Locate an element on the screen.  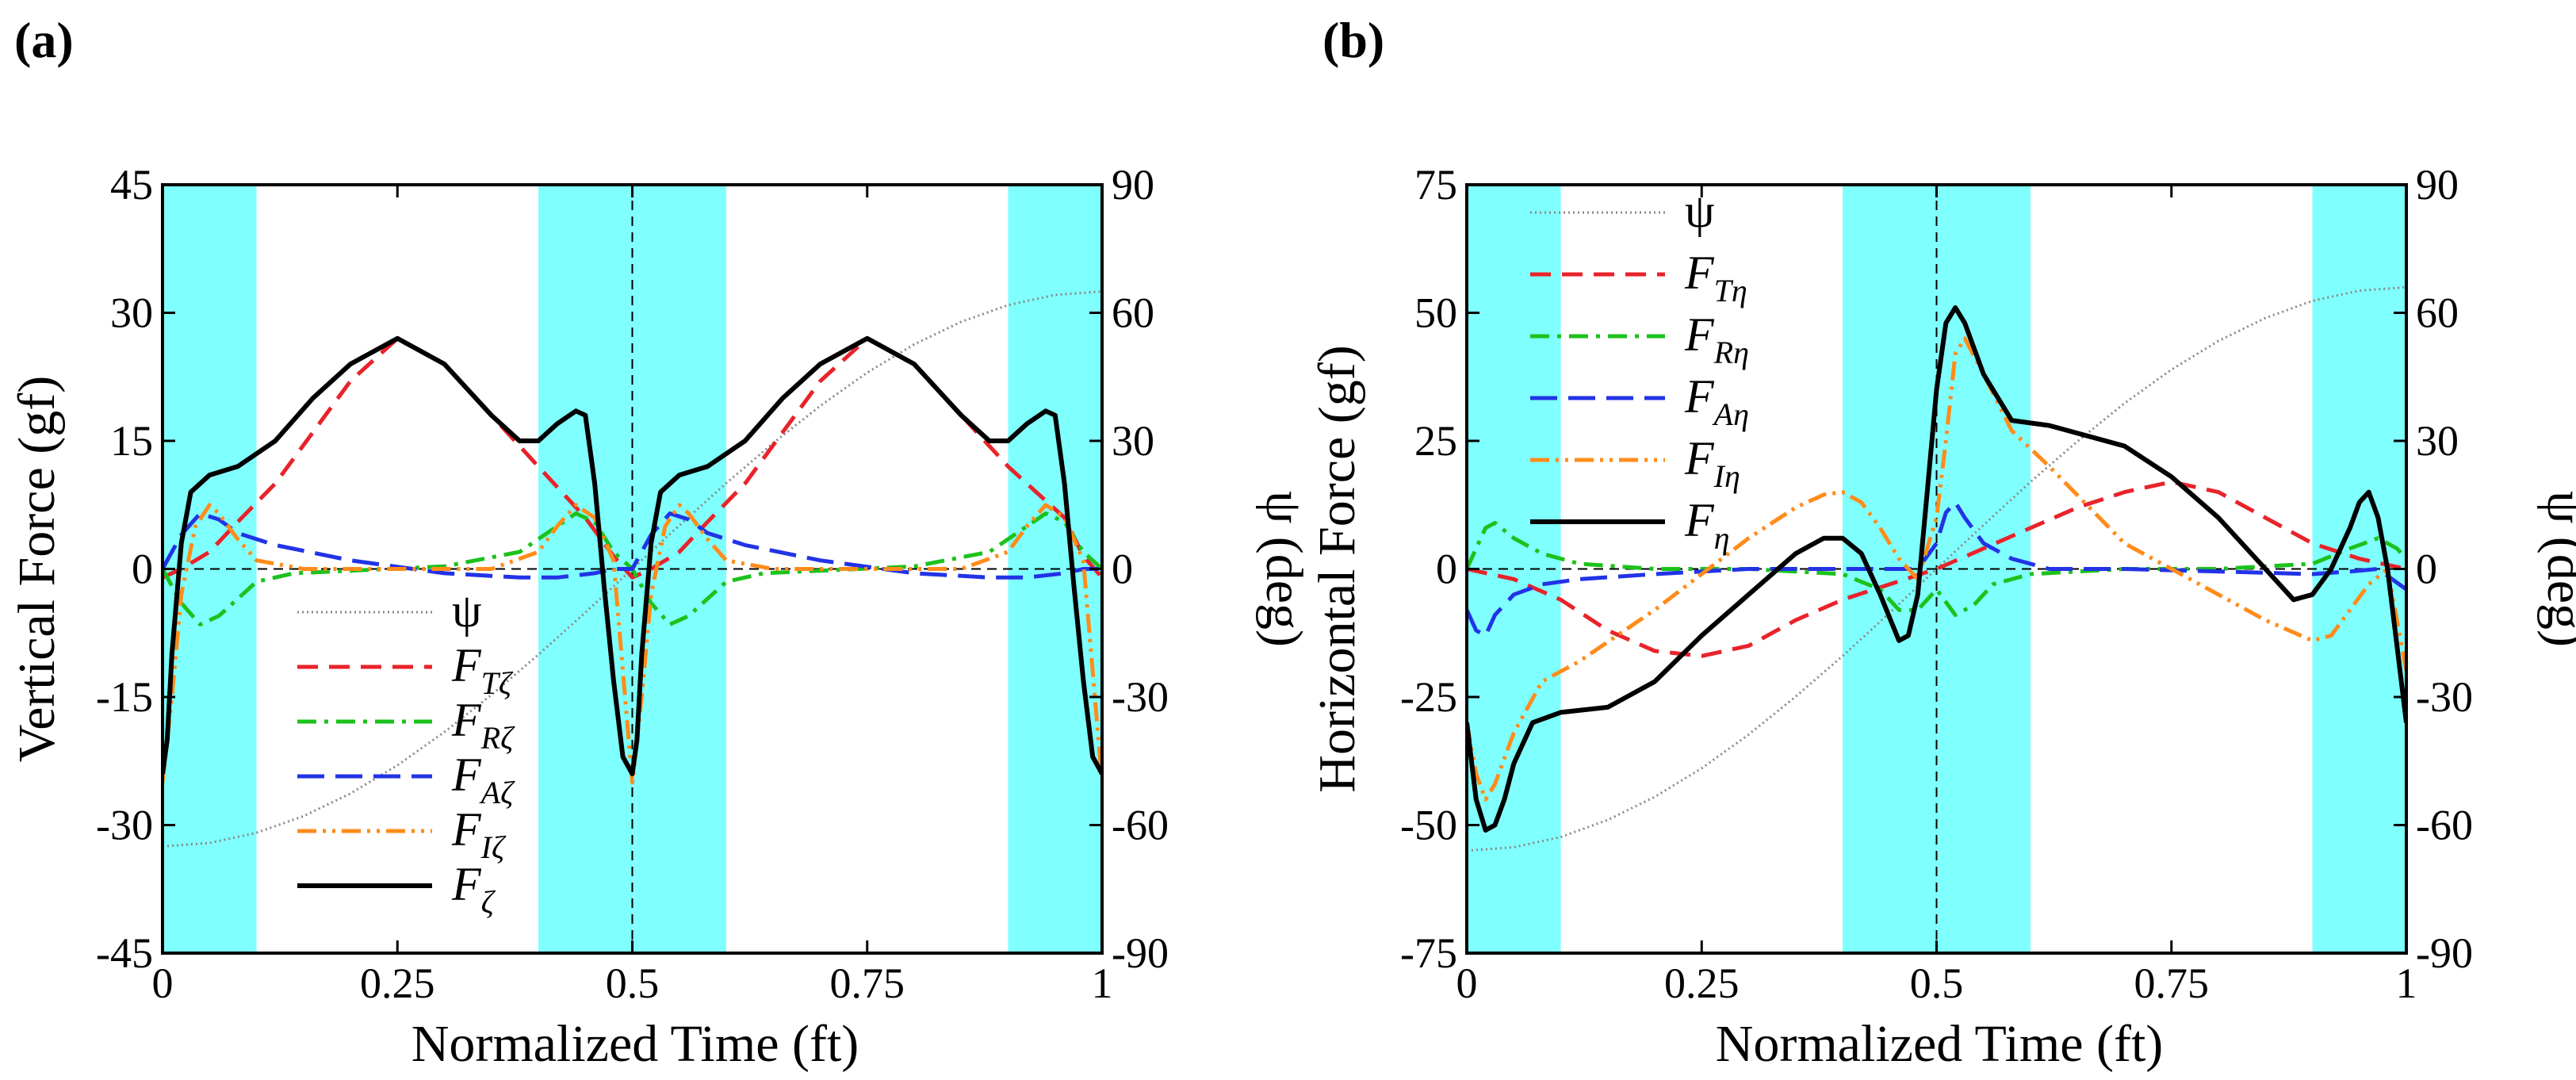
legend-label-f-izeta: FIζ is located at coordinates (479, 834).